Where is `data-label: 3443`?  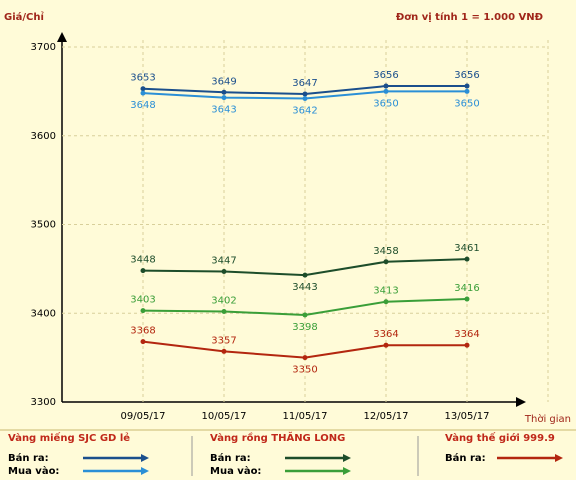 data-label: 3443 is located at coordinates (304, 287).